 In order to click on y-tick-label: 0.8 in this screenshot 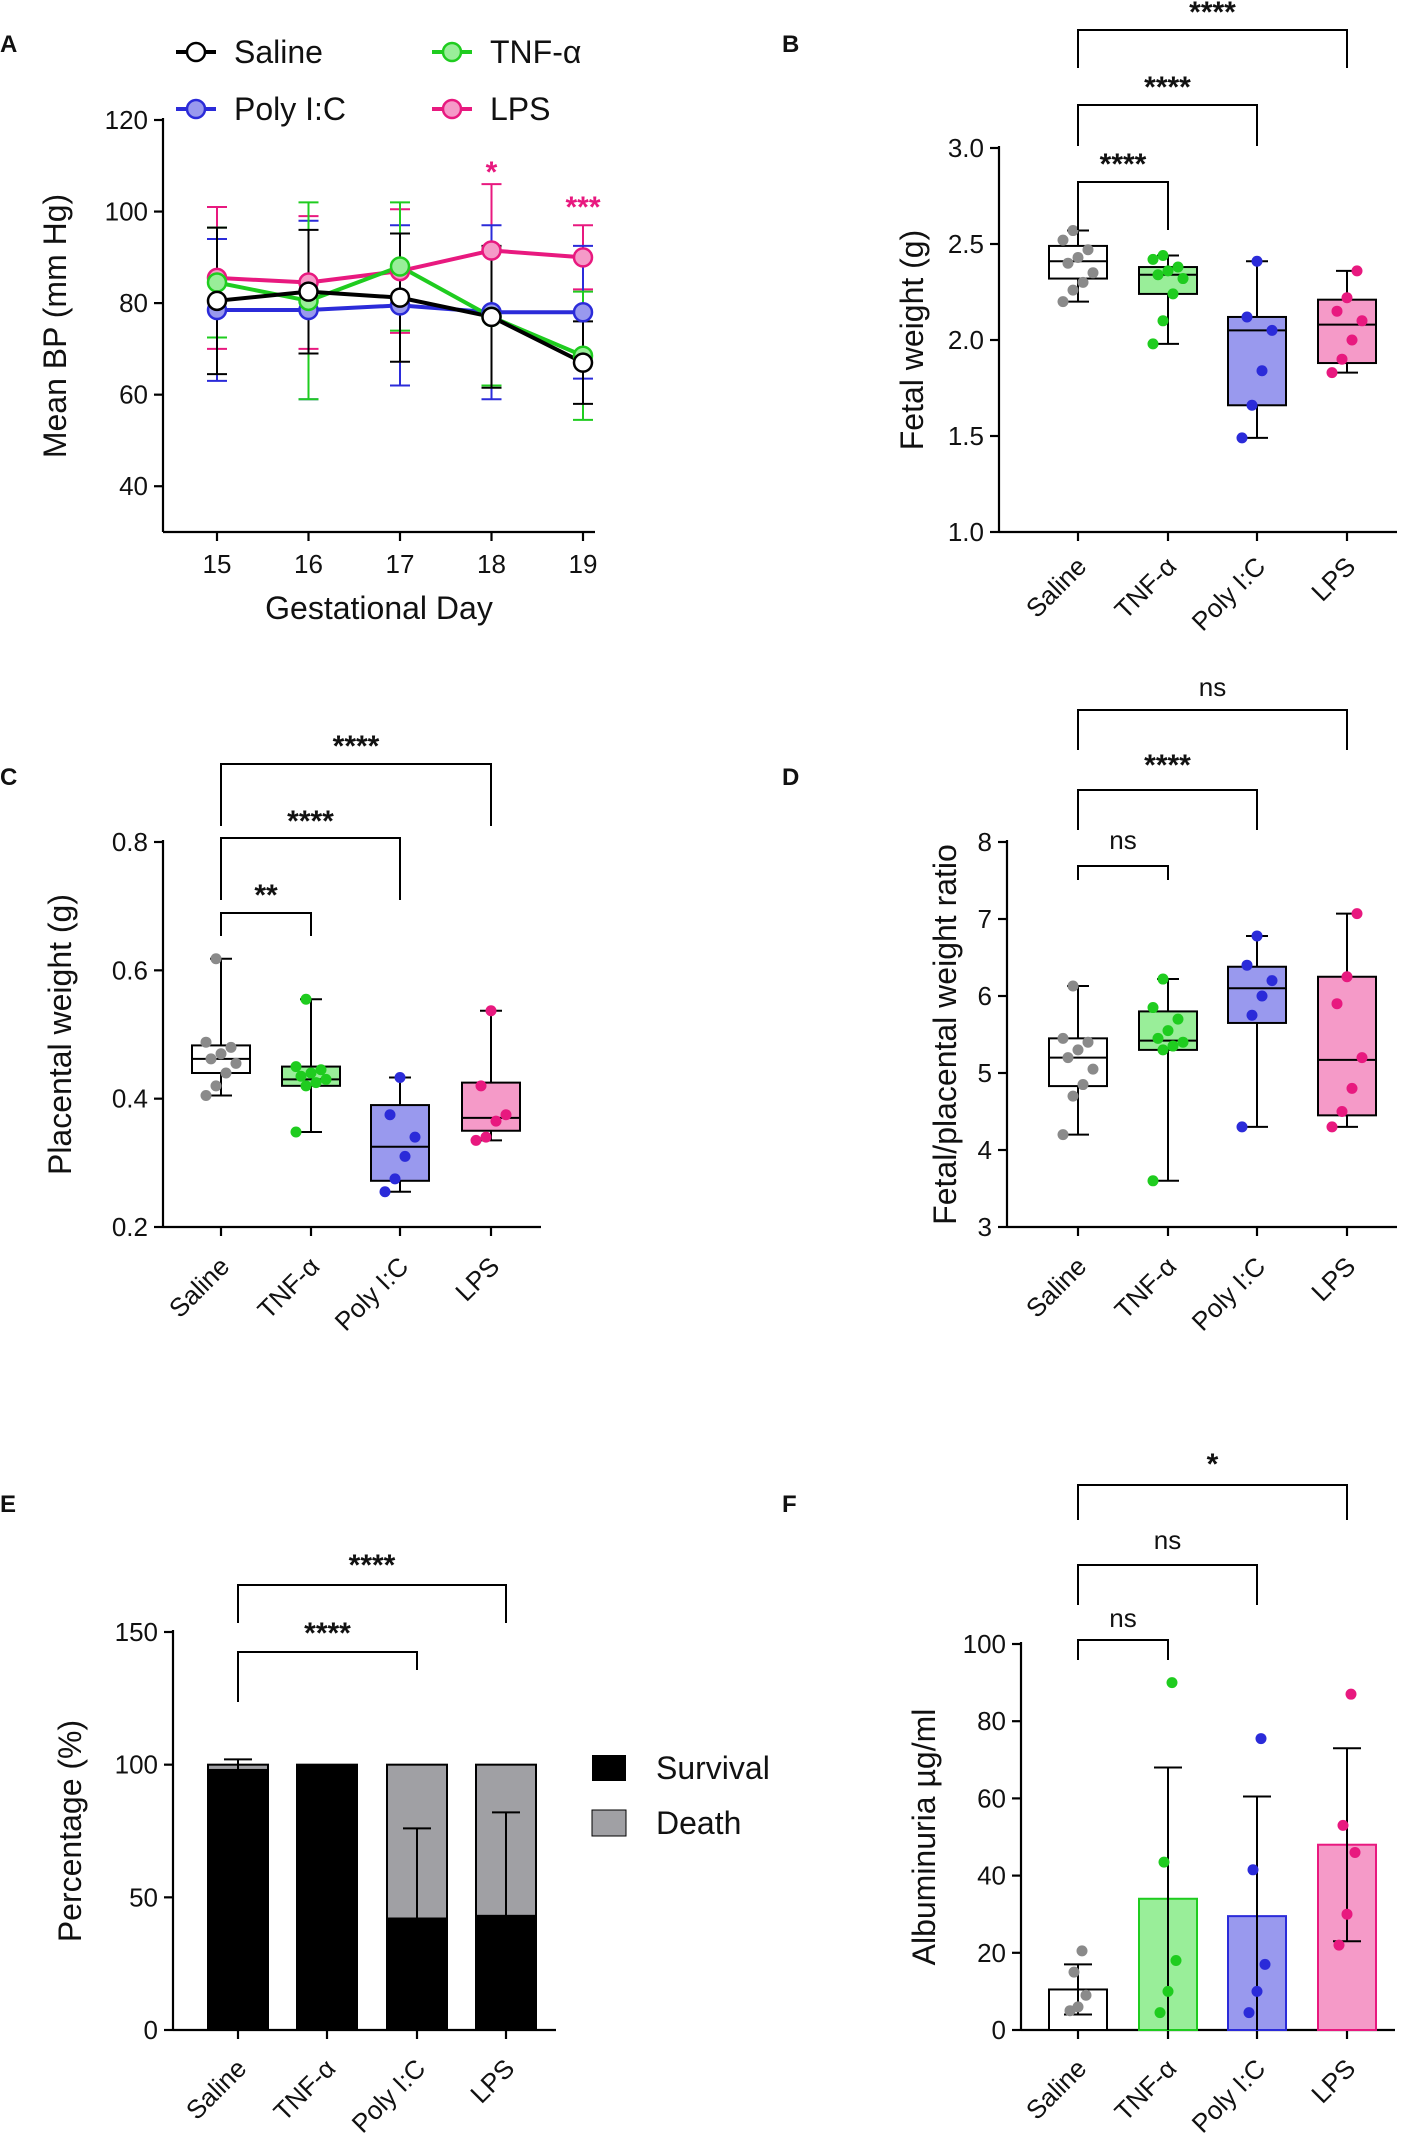, I will do `click(130, 842)`.